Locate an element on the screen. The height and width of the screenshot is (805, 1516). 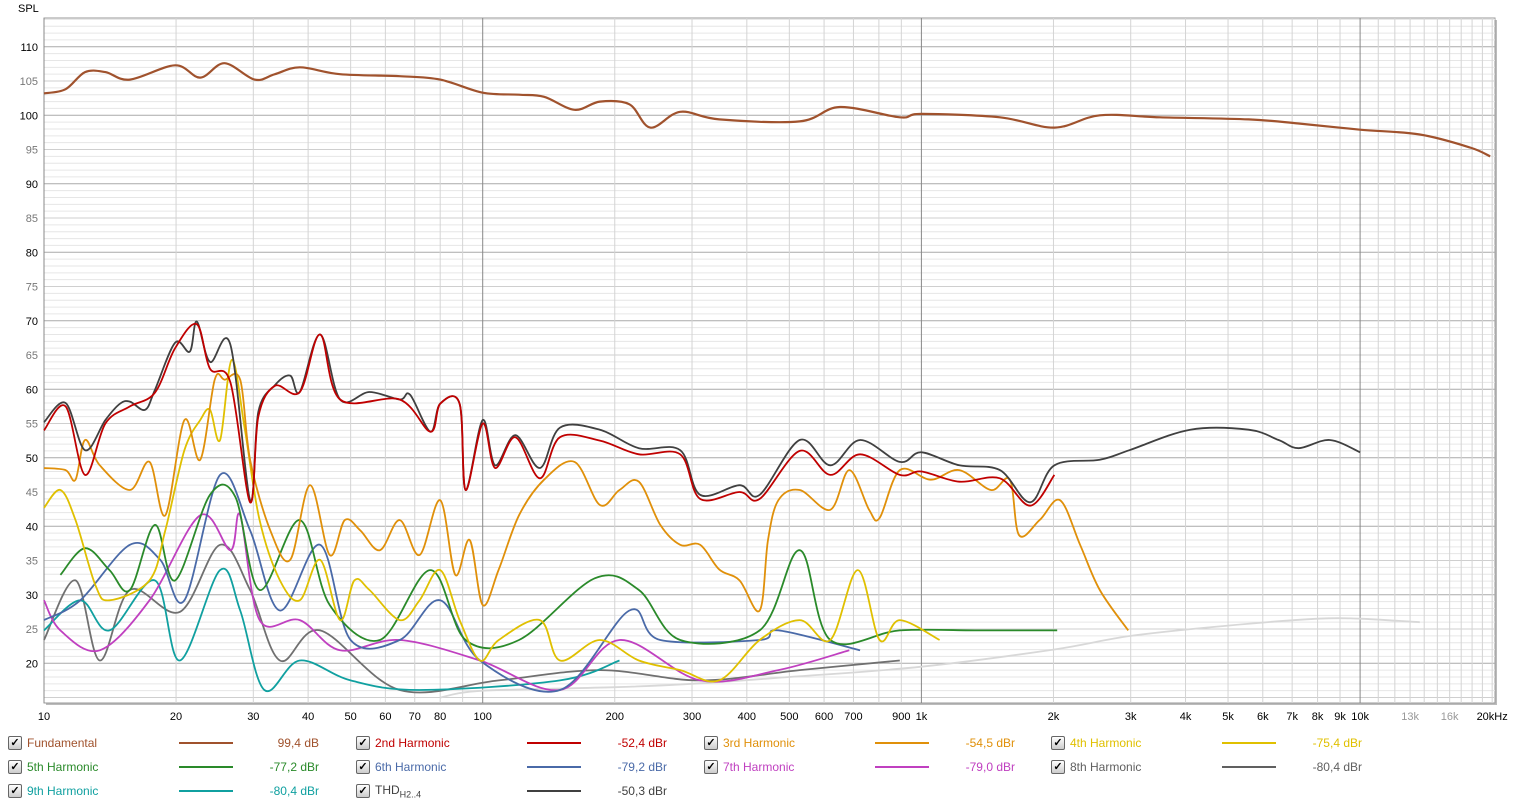
legend-label-text: THD is located at coordinates (387, 789).